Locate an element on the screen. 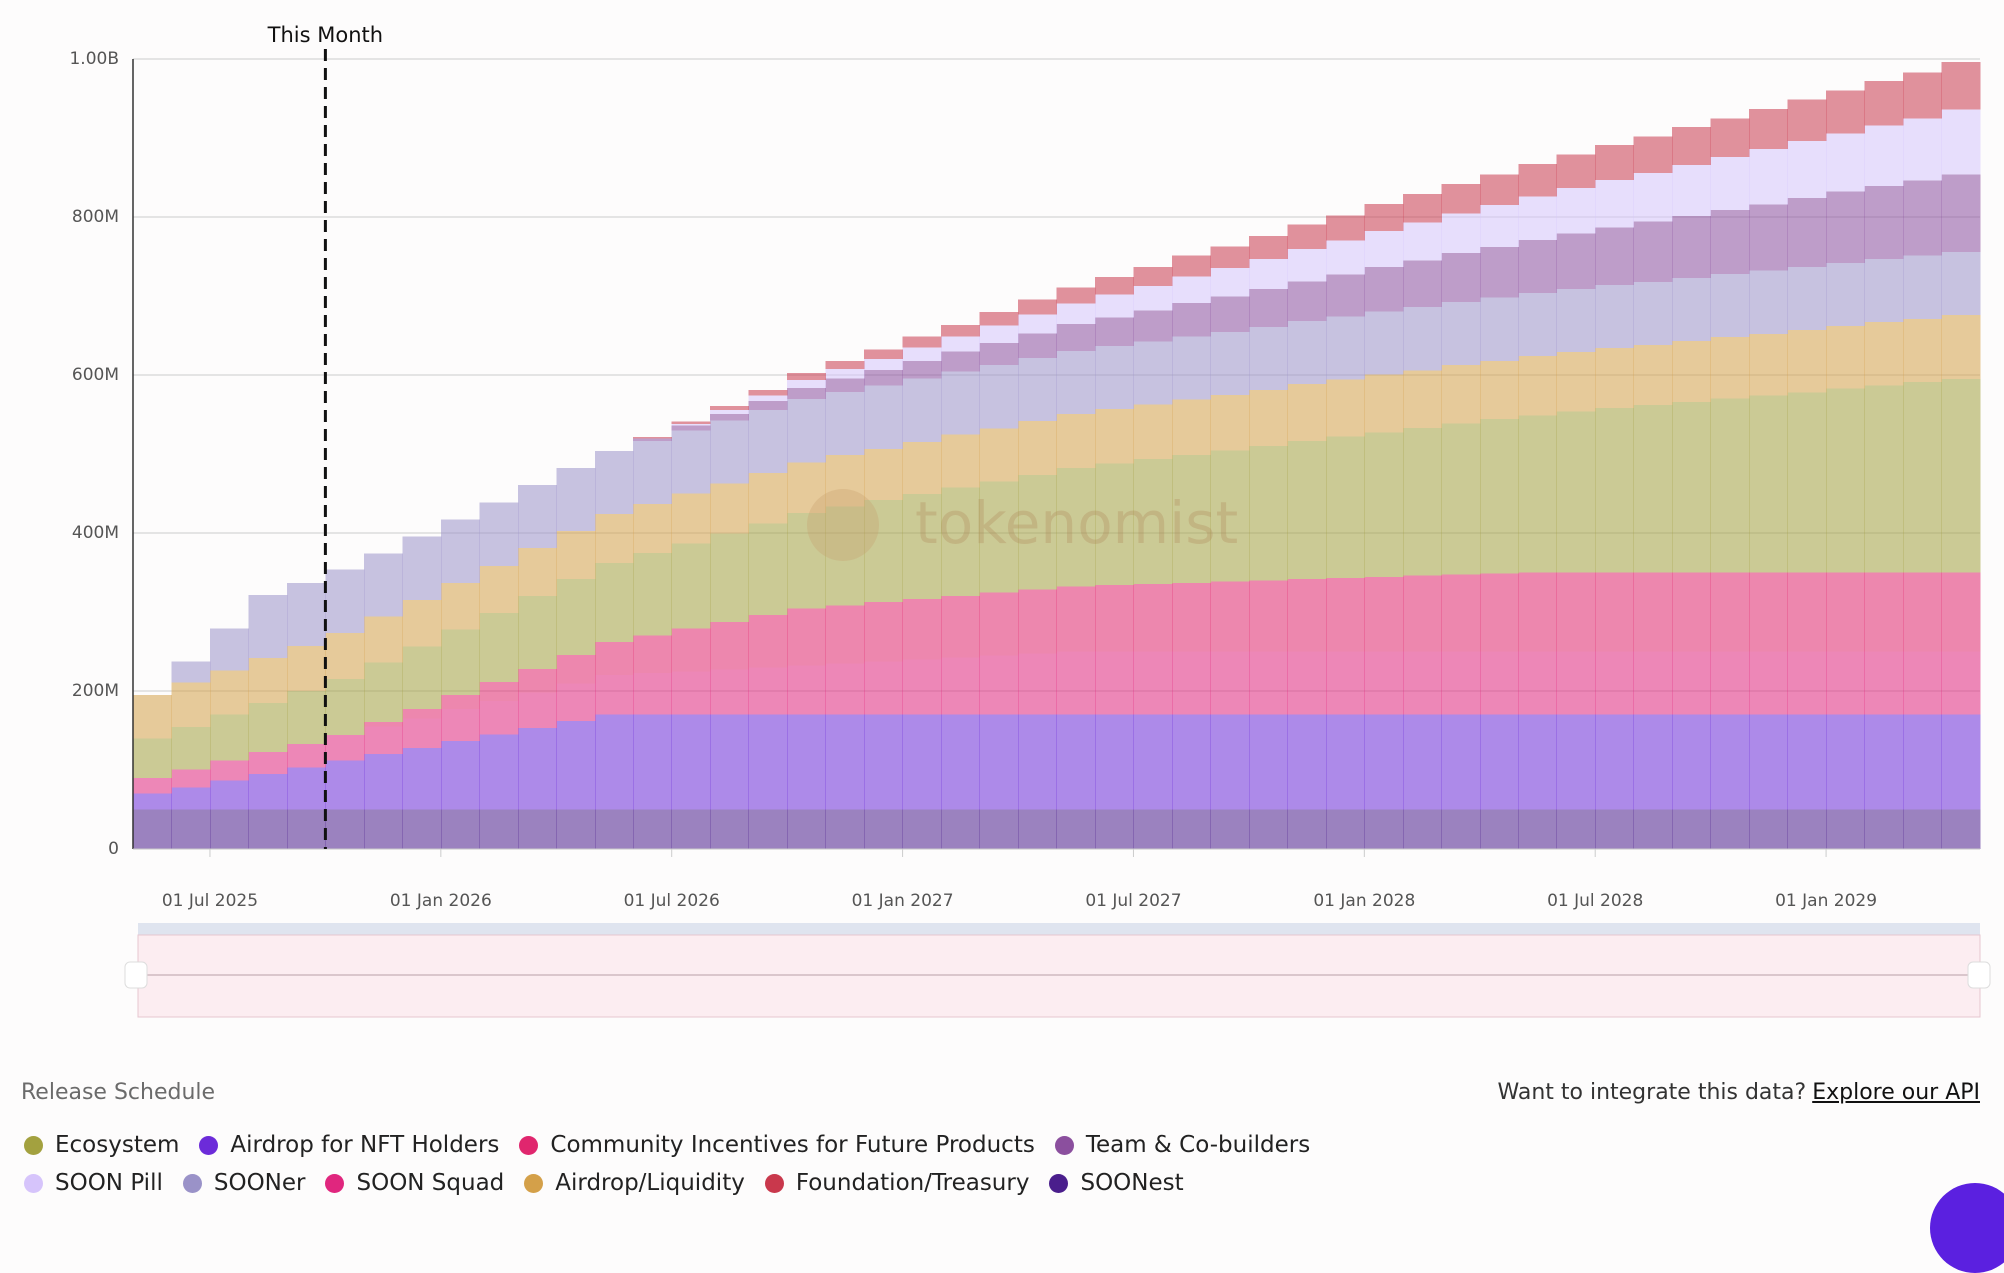  legend-label: Foundation/Treasury is located at coordinates (912, 1183).